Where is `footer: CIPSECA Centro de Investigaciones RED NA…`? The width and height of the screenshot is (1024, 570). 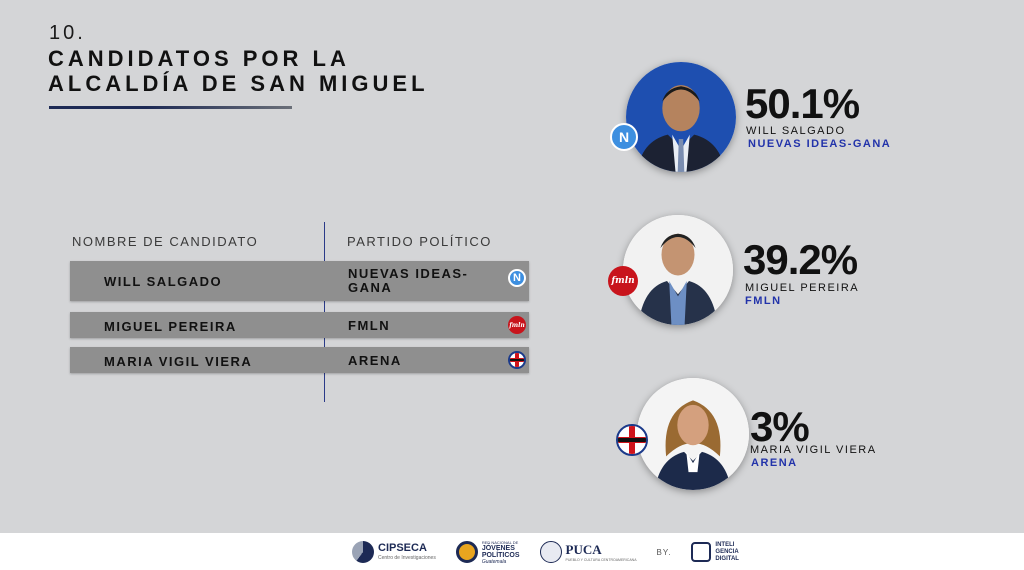 footer: CIPSECA Centro de Investigaciones RED NA… is located at coordinates (512, 551).